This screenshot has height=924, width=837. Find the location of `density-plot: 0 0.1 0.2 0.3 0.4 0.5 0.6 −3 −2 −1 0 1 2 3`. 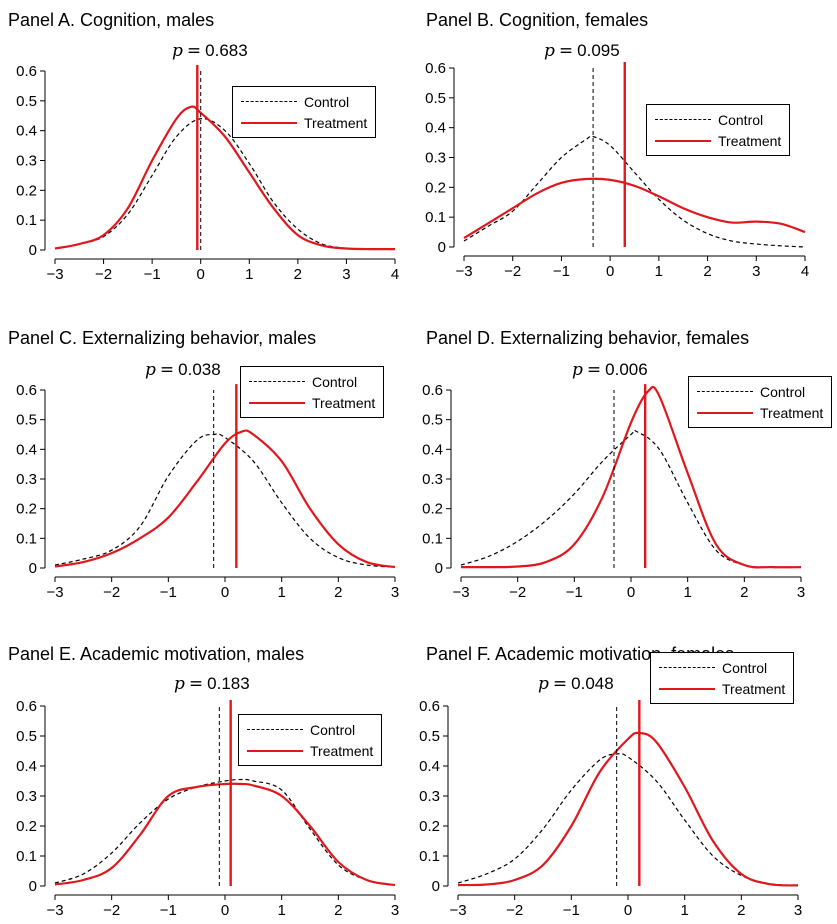

density-plot: 0 0.1 0.2 0.3 0.4 0.5 0.6 −3 −2 −1 0 1 2 3 is located at coordinates (207, 491).